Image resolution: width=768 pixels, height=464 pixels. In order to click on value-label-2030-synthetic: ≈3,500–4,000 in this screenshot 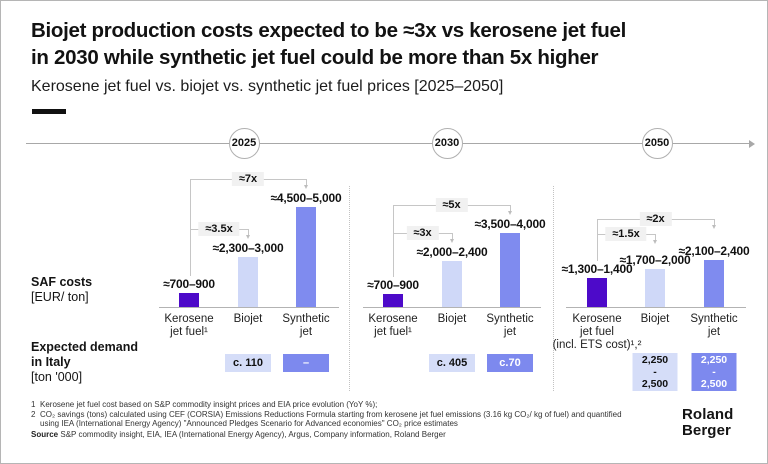, I will do `click(510, 224)`.